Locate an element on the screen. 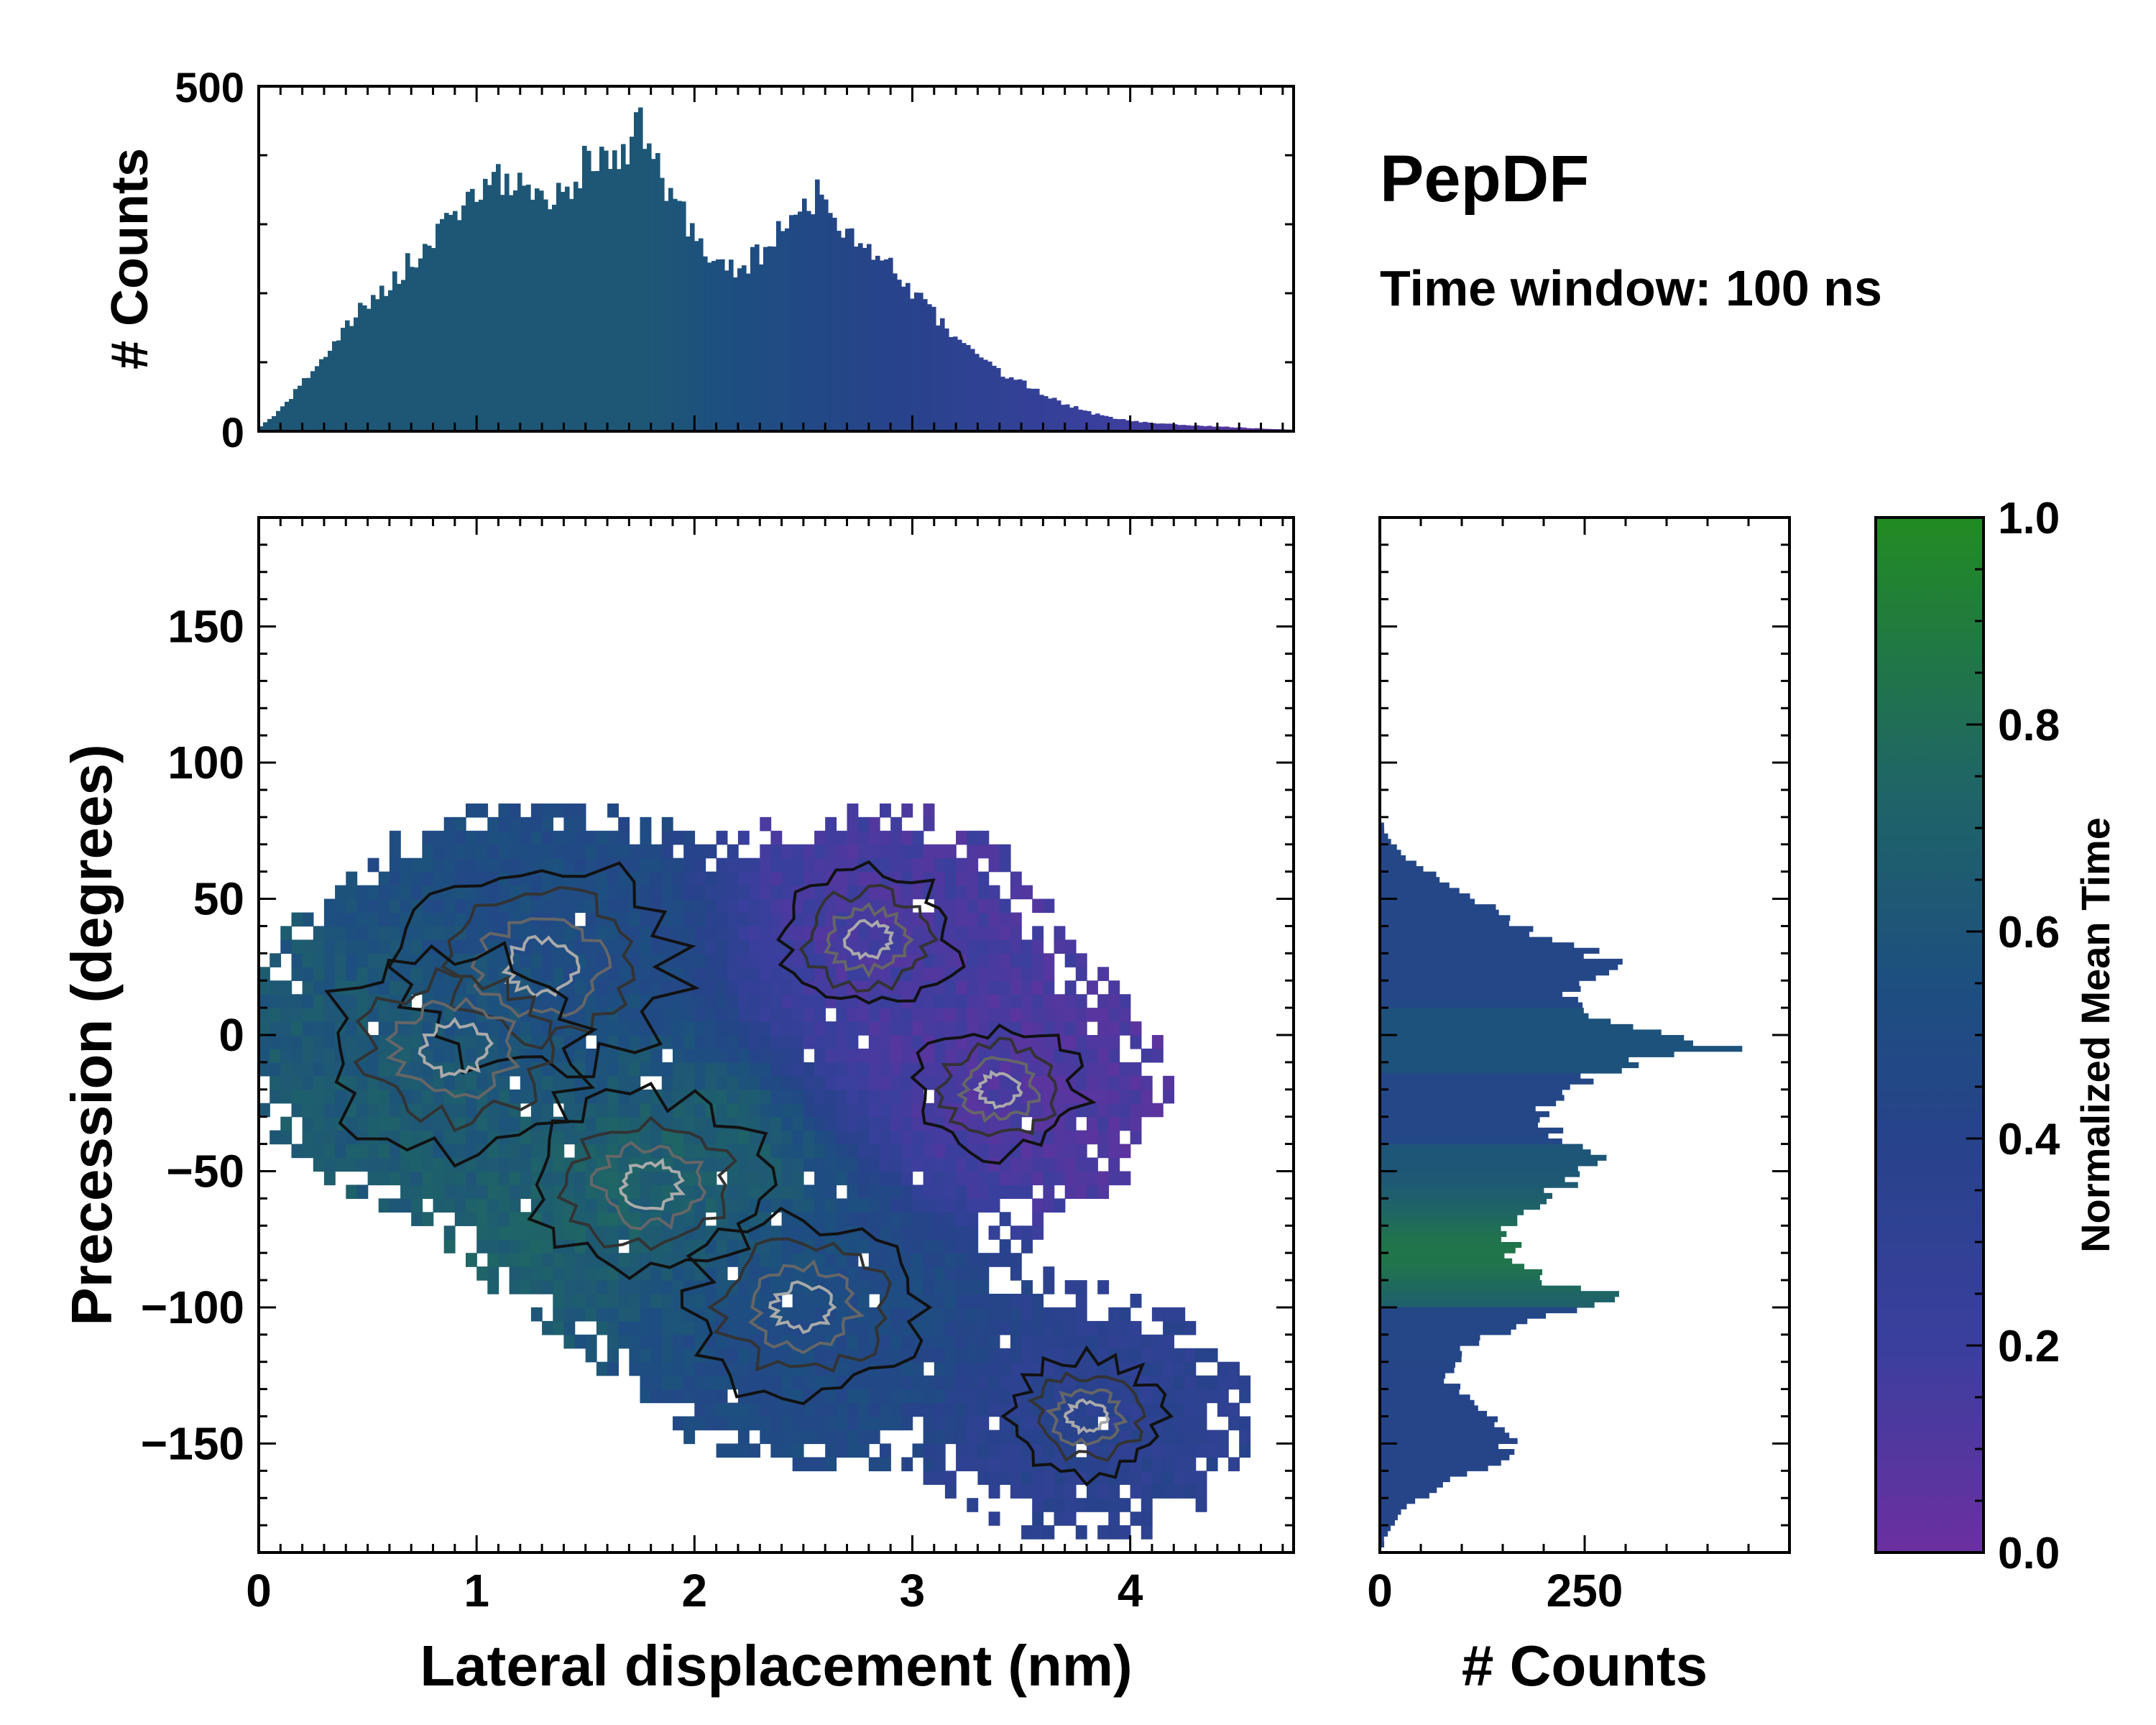 This screenshot has height=1725, width=2156. top-histogram-panel: 500 0 # Counts is located at coordinates (698, 260).